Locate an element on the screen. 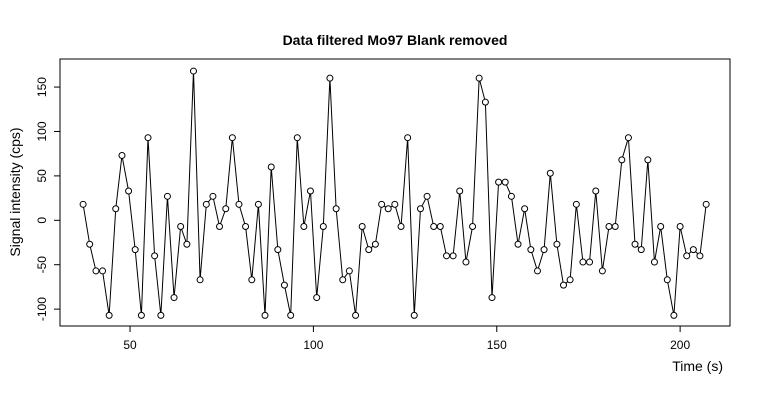 Image resolution: width=760 pixels, height=400 pixels. x-axis-label: Time (s) is located at coordinates (697, 366).